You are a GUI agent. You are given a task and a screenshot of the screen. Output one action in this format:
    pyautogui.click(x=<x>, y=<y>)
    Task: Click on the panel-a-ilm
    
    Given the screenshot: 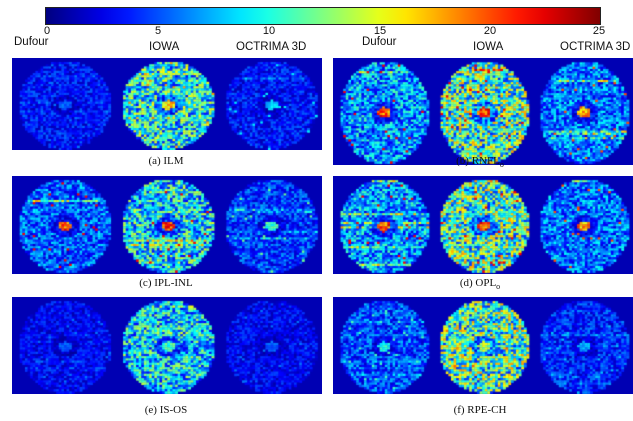 What is the action you would take?
    pyautogui.click(x=167, y=104)
    